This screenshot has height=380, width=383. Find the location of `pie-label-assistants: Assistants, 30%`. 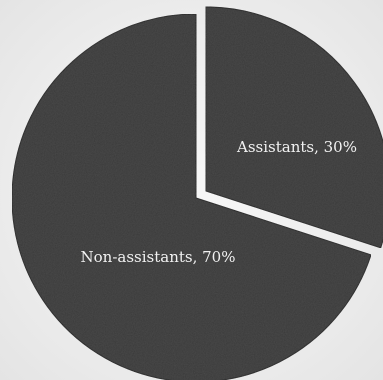

pie-label-assistants: Assistants, 30% is located at coordinates (296, 147).